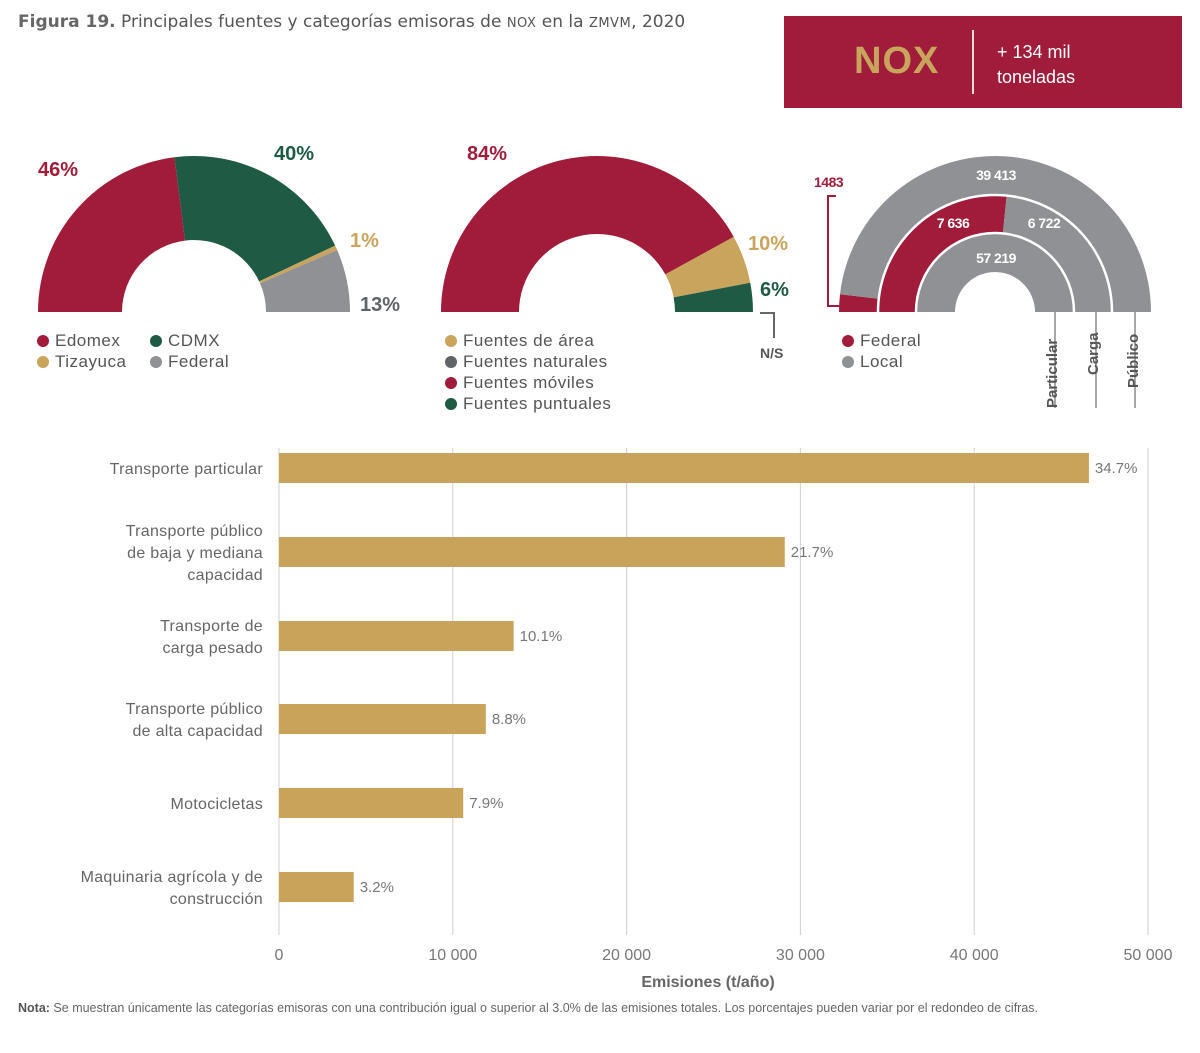  What do you see at coordinates (58, 170) in the screenshot?
I see `region-pct-label-0: 46%` at bounding box center [58, 170].